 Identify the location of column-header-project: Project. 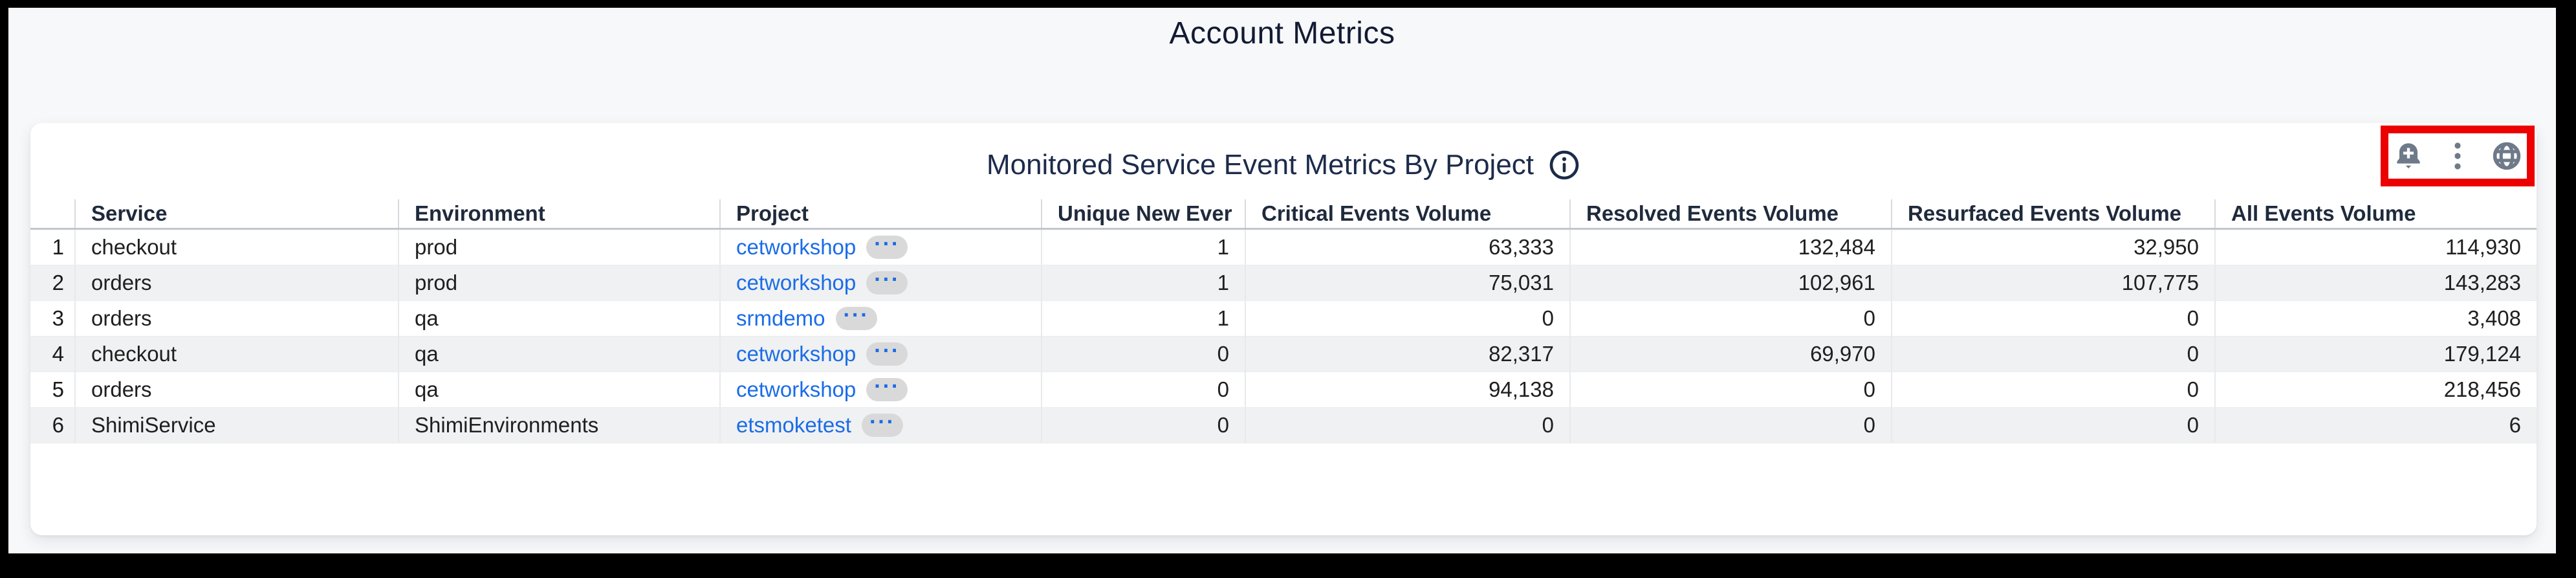
(880, 213).